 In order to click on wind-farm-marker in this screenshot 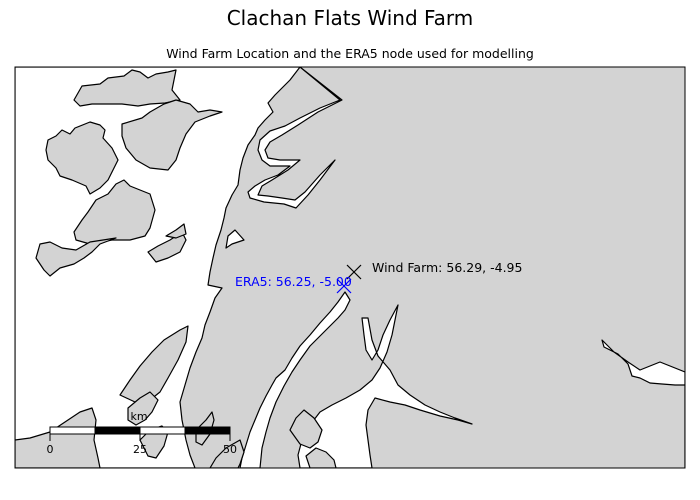, I will do `click(354, 272)`.